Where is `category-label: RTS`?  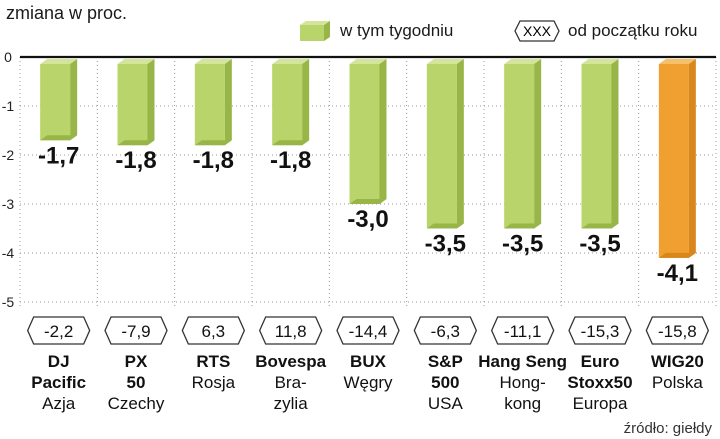
category-label: RTS is located at coordinates (213, 361).